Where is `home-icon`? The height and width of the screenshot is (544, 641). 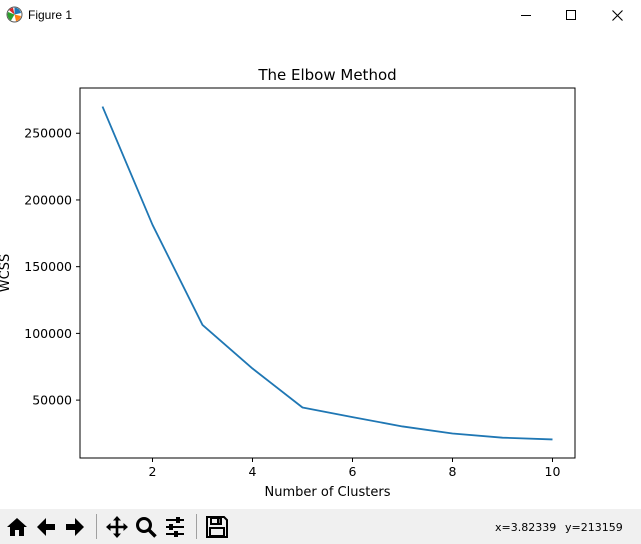
home-icon is located at coordinates (16, 526).